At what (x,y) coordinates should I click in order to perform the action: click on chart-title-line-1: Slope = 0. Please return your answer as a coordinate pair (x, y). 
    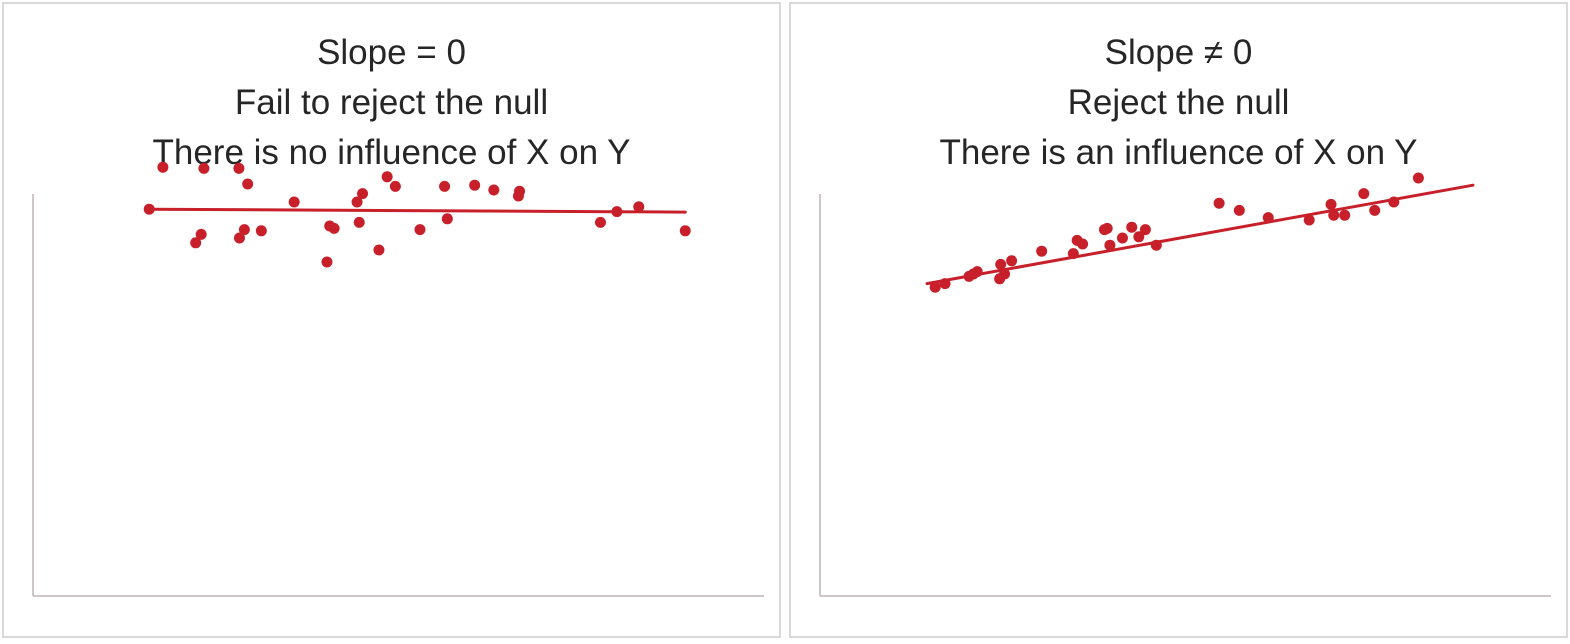
    Looking at the image, I should click on (391, 52).